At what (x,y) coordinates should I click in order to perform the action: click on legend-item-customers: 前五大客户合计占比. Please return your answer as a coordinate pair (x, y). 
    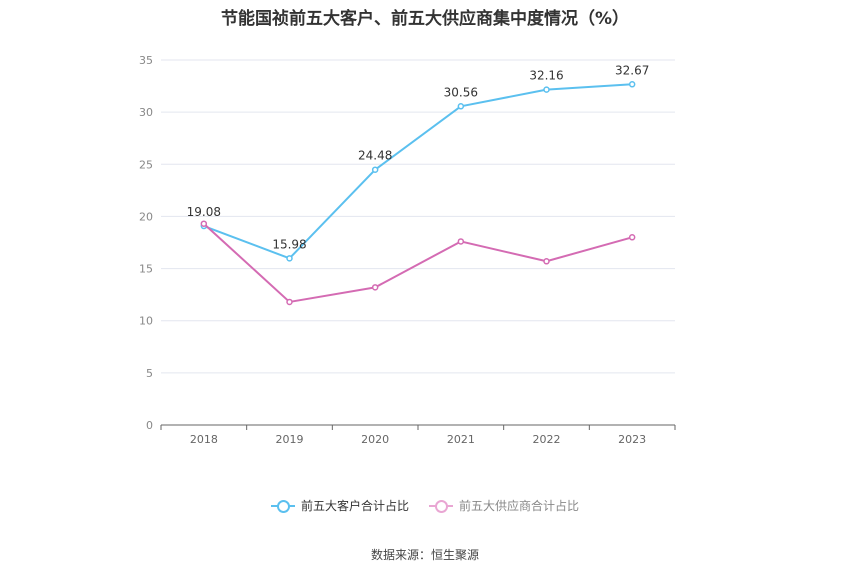
    Looking at the image, I should click on (339, 505).